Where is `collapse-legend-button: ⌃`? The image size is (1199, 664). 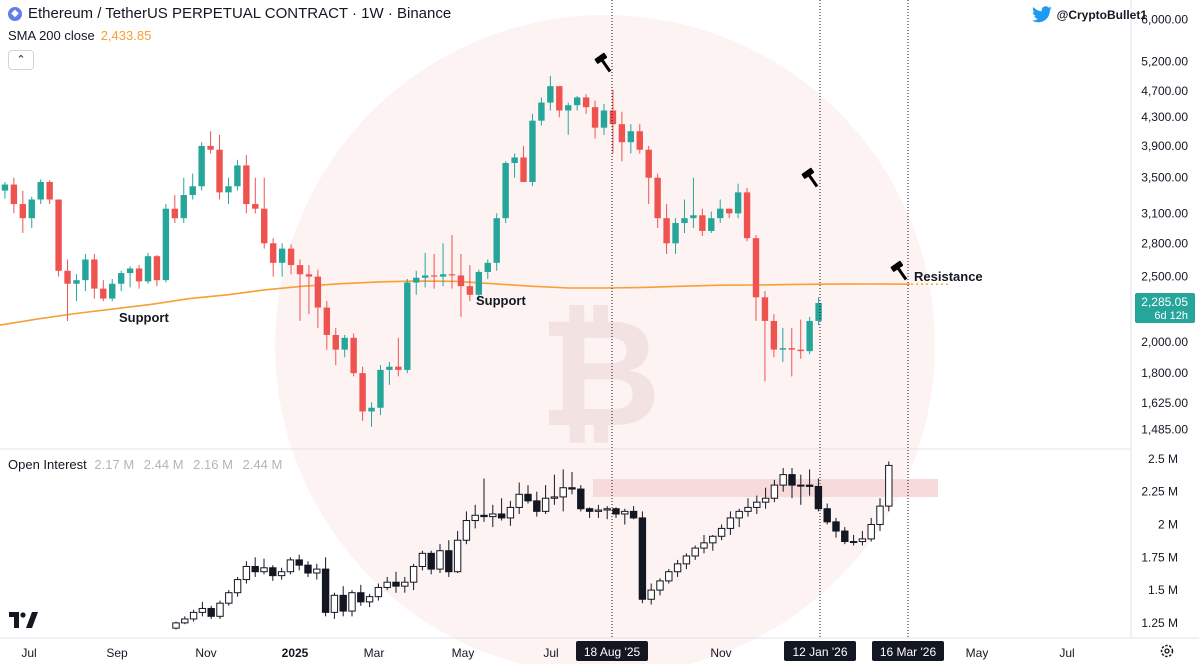 collapse-legend-button: ⌃ is located at coordinates (21, 60).